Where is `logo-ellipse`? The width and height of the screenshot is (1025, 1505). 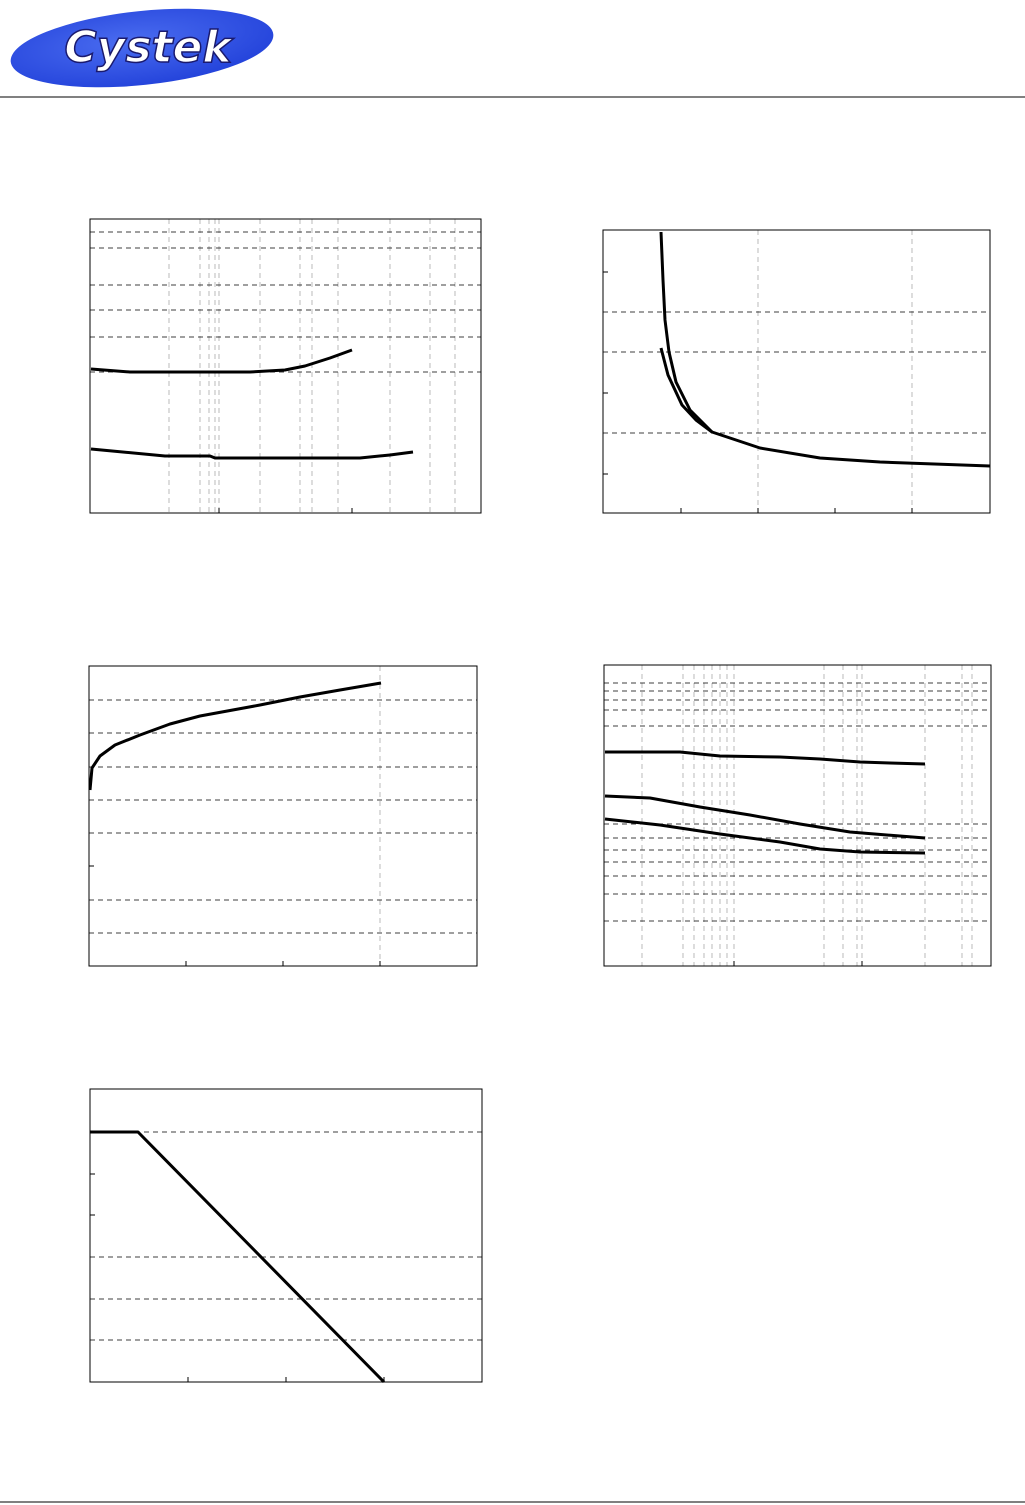 logo-ellipse is located at coordinates (142, 48).